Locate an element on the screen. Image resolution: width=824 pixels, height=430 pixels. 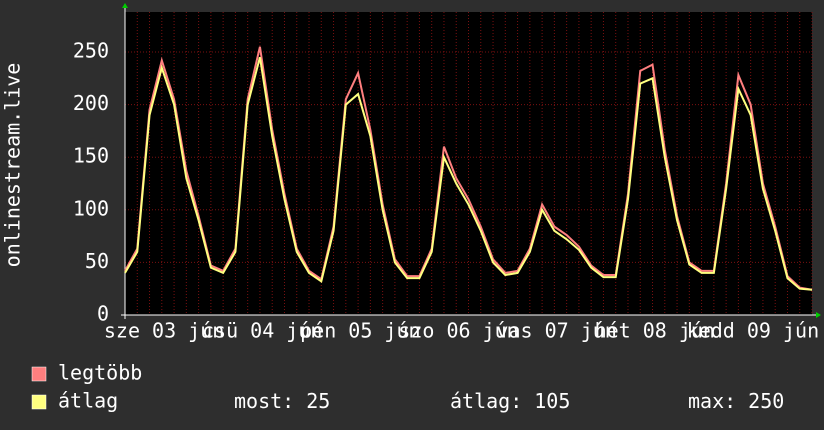
stat: most: 25 is located at coordinates (282, 401).